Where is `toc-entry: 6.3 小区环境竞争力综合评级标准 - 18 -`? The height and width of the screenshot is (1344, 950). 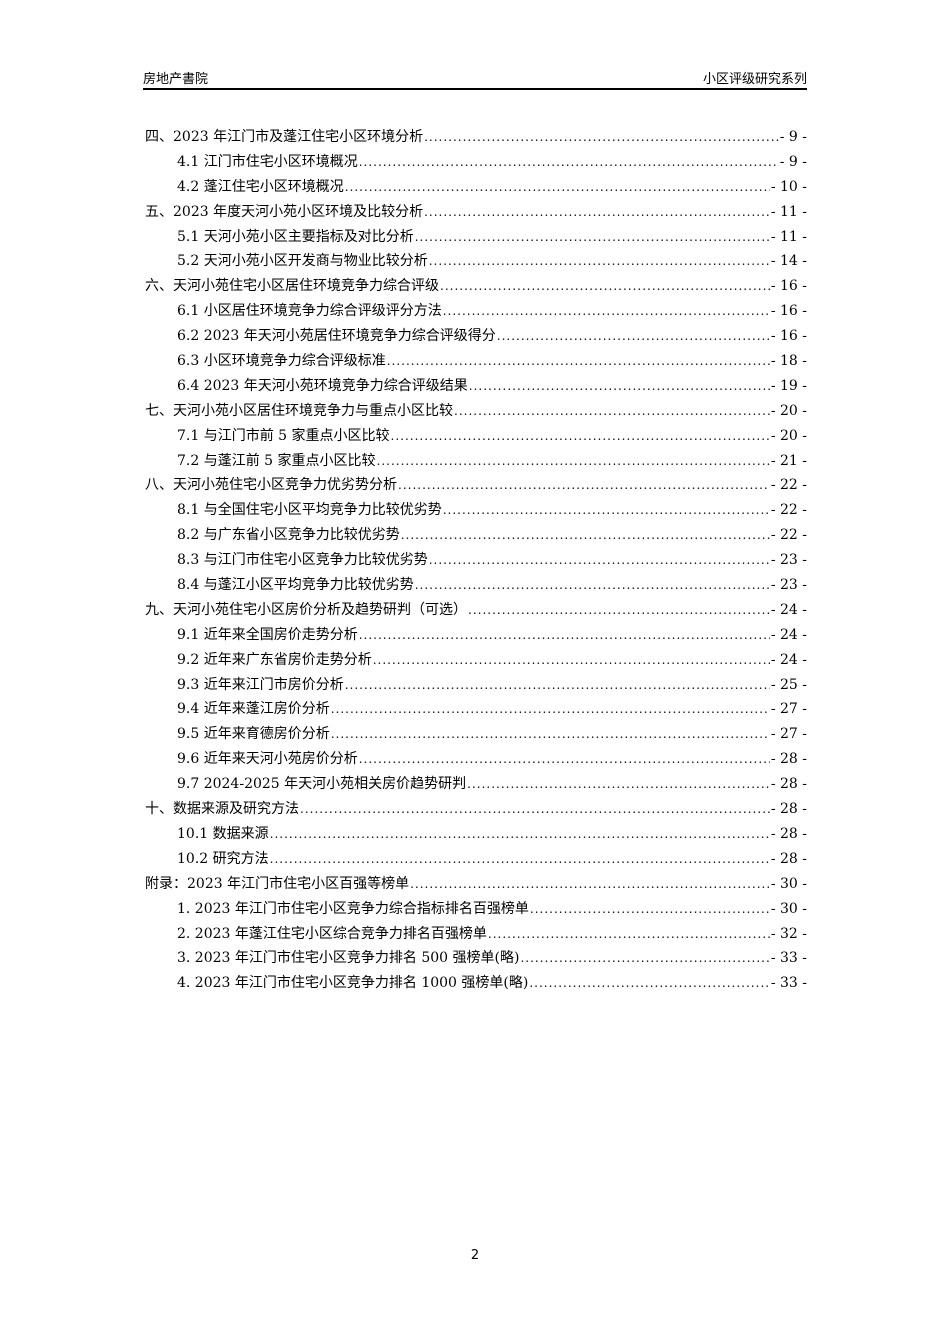
toc-entry: 6.3 小区环境竞争力综合评级标准 - 18 - is located at coordinates (476, 362).